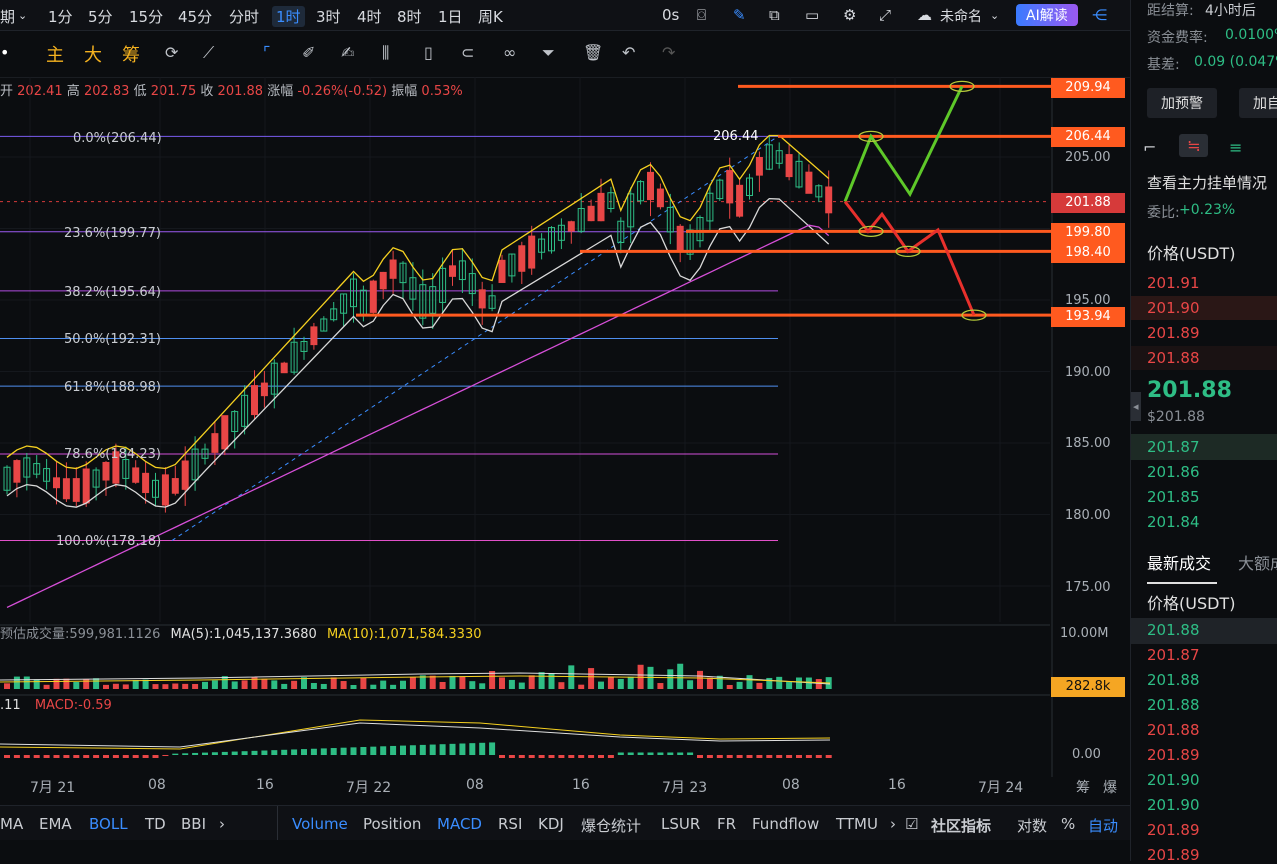 This screenshot has width=1277, height=864. I want to click on tab-latest-trades: 最新成交, so click(1179, 563).